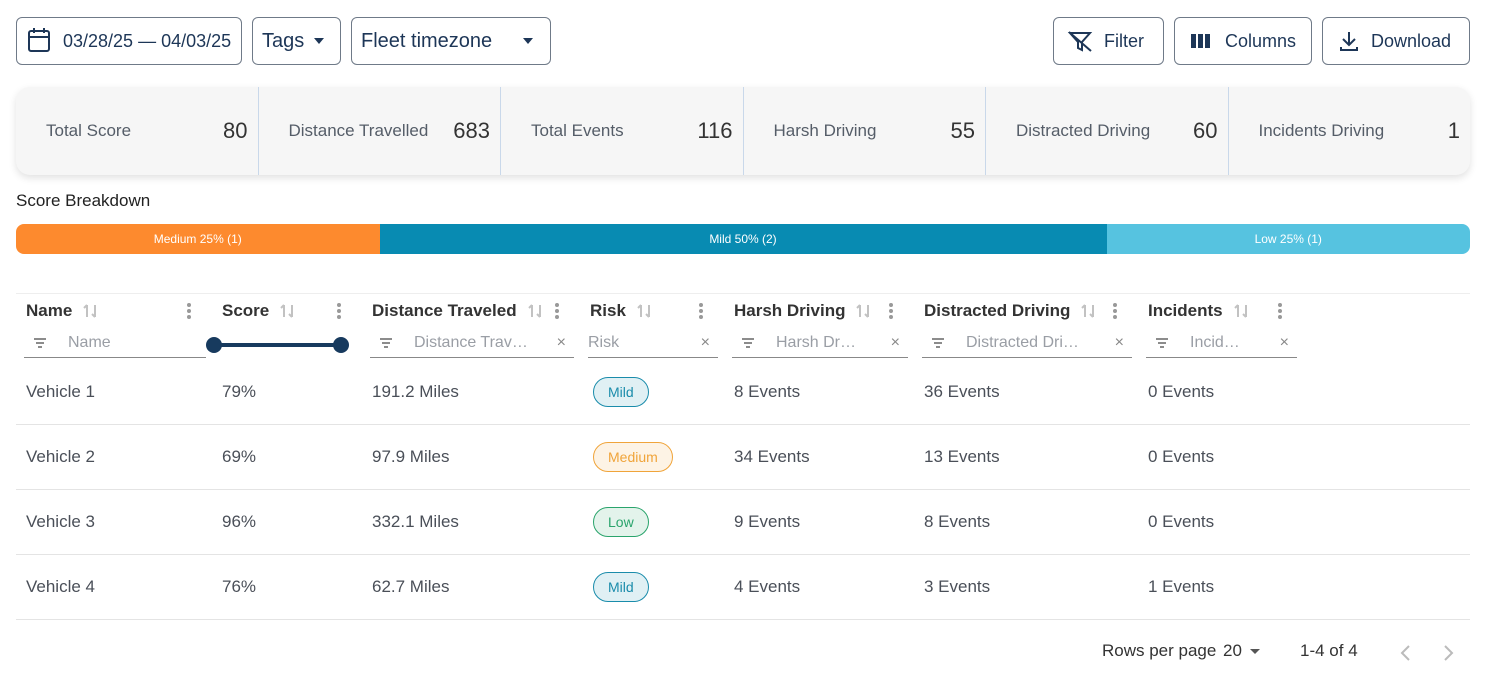 This screenshot has height=688, width=1489. Describe the element at coordinates (743, 239) in the screenshot. I see `segment-label: Mild 50% (2)` at that location.